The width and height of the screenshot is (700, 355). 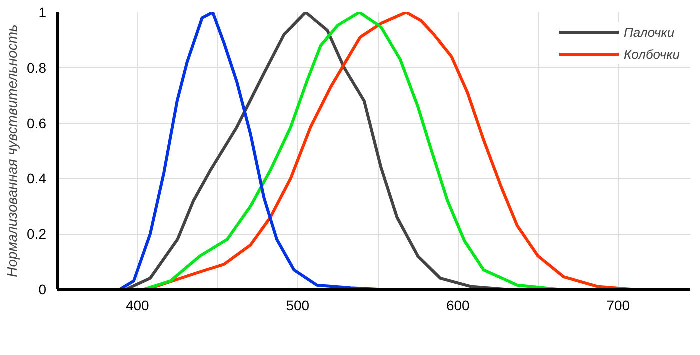 What do you see at coordinates (42, 12) in the screenshot?
I see `y-tick-label: 1` at bounding box center [42, 12].